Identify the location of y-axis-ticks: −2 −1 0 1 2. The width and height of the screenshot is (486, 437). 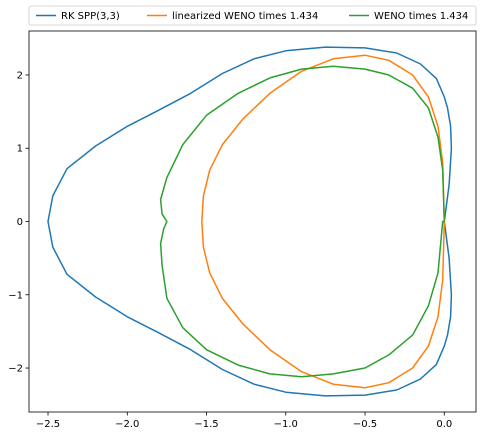
(18, 222).